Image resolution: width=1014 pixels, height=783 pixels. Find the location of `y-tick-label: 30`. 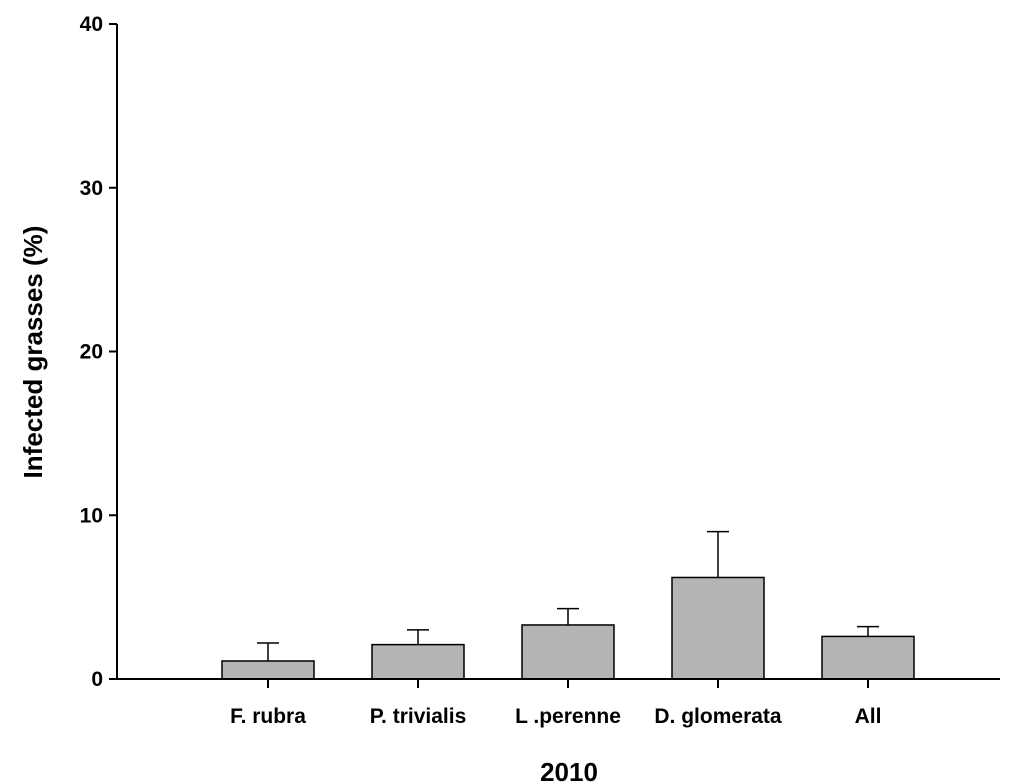

y-tick-label: 30 is located at coordinates (91, 188).